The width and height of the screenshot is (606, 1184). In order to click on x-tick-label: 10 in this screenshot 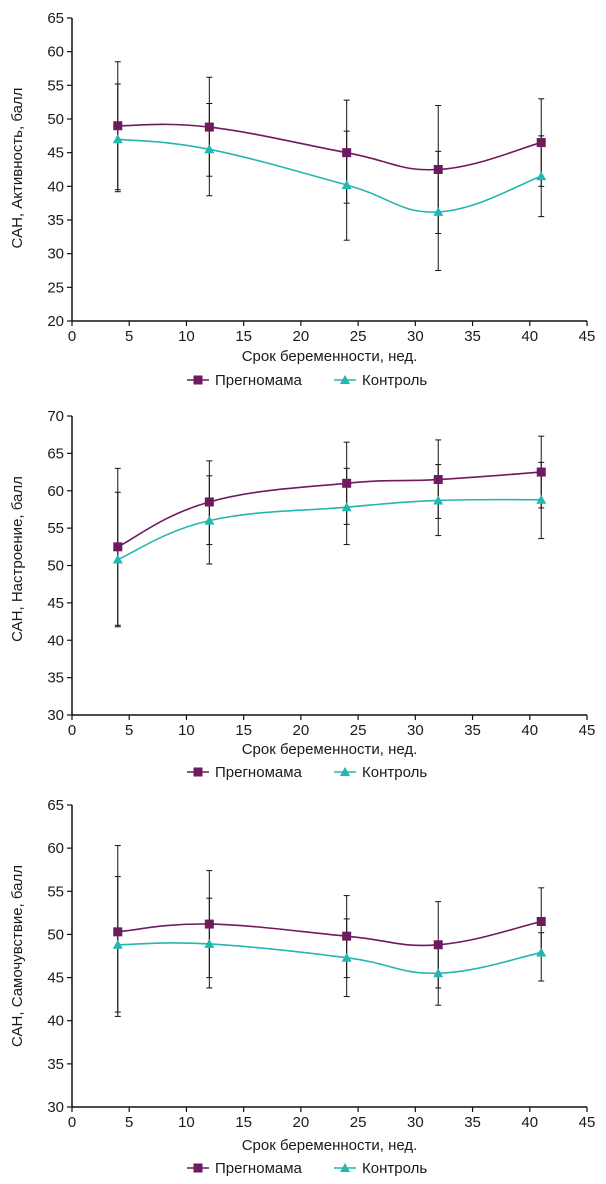, I will do `click(186, 336)`.